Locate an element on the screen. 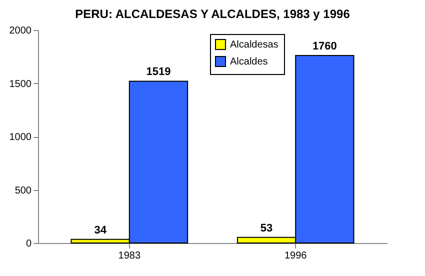 The image size is (425, 276). data-label: 1519 is located at coordinates (158, 72).